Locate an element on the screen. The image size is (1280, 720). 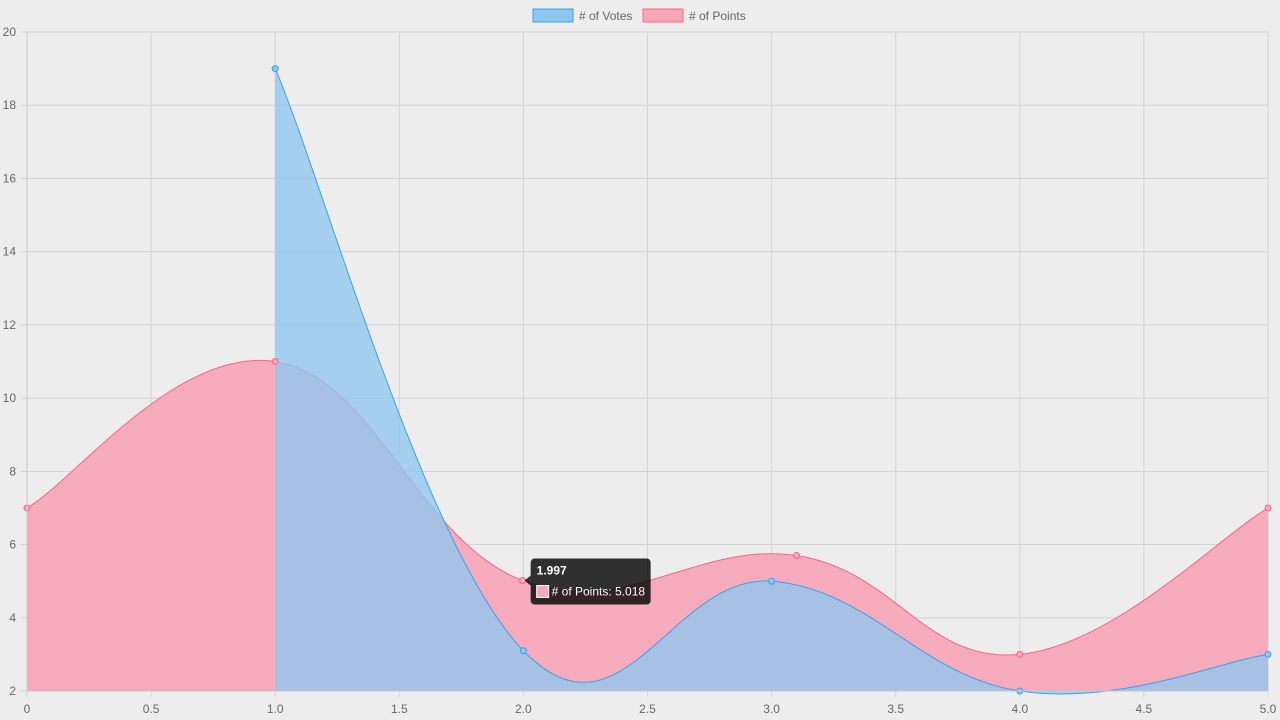
y-tick-label: 20 is located at coordinates (10, 32).